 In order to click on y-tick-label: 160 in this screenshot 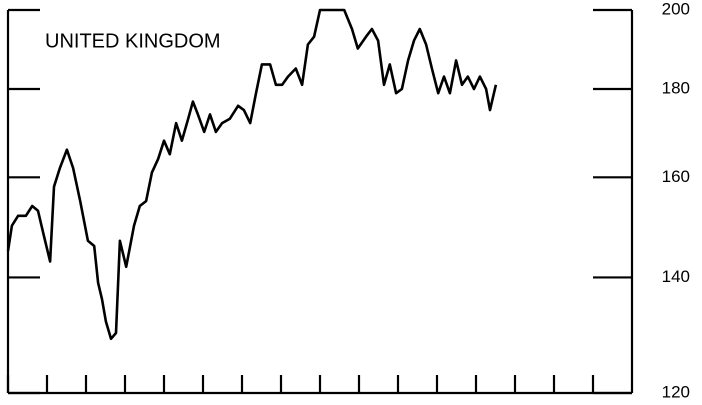, I will do `click(676, 176)`.